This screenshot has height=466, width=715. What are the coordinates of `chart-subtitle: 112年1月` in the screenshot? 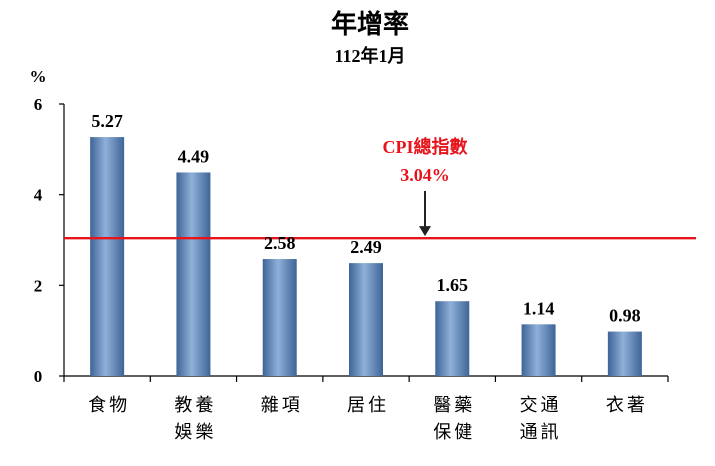 It's located at (369, 55).